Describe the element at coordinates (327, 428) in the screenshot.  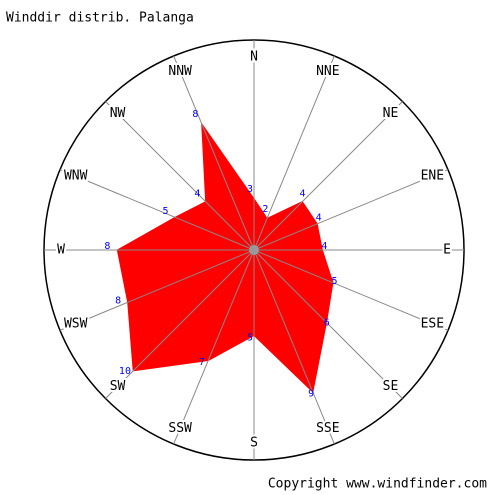
I see `direction-label: SSE` at that location.